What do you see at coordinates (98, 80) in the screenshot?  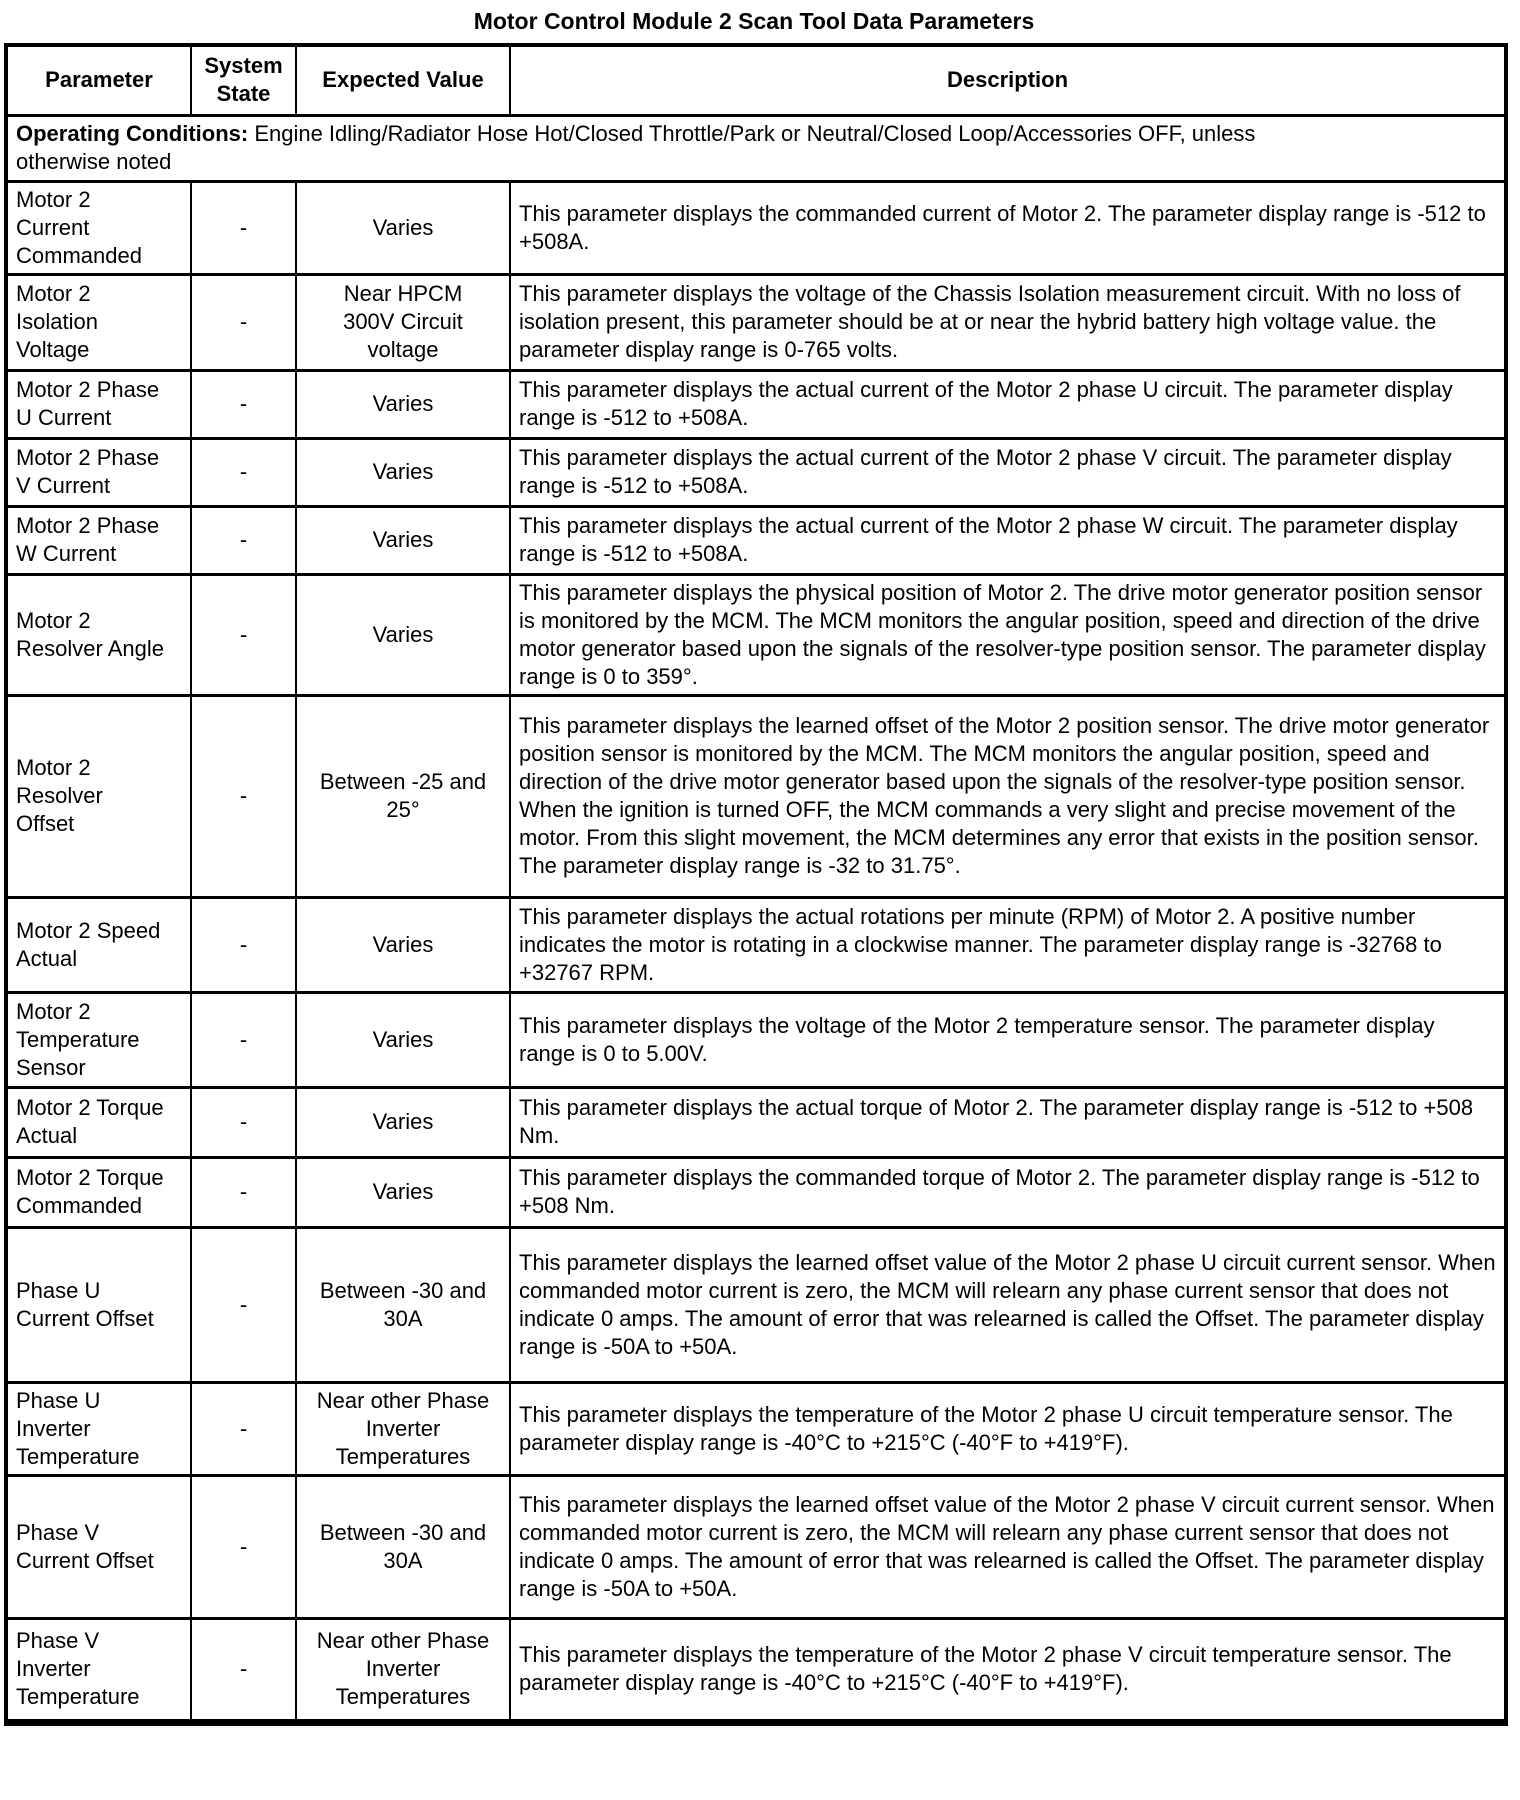 I see `column-header-parameter: Parameter` at bounding box center [98, 80].